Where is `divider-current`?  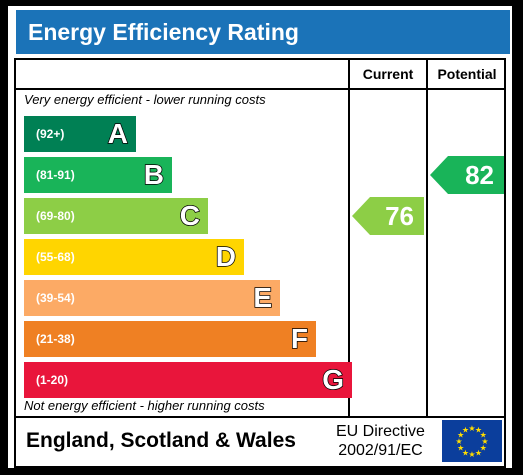 divider-current is located at coordinates (349, 238).